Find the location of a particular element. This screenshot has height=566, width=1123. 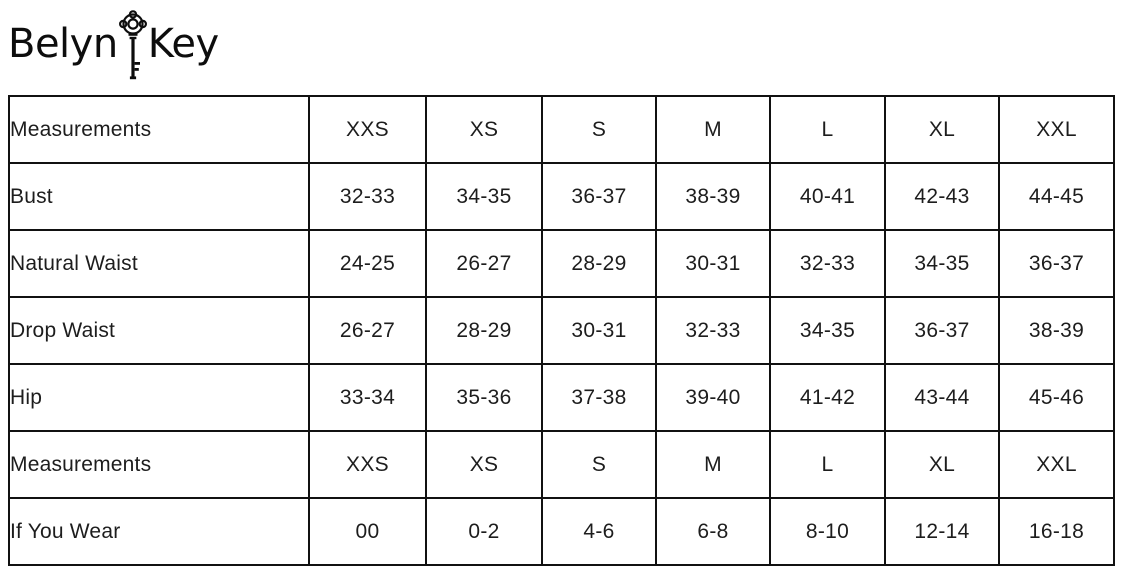

cell-drop-waist-xxl: 38-39 is located at coordinates (1056, 330).